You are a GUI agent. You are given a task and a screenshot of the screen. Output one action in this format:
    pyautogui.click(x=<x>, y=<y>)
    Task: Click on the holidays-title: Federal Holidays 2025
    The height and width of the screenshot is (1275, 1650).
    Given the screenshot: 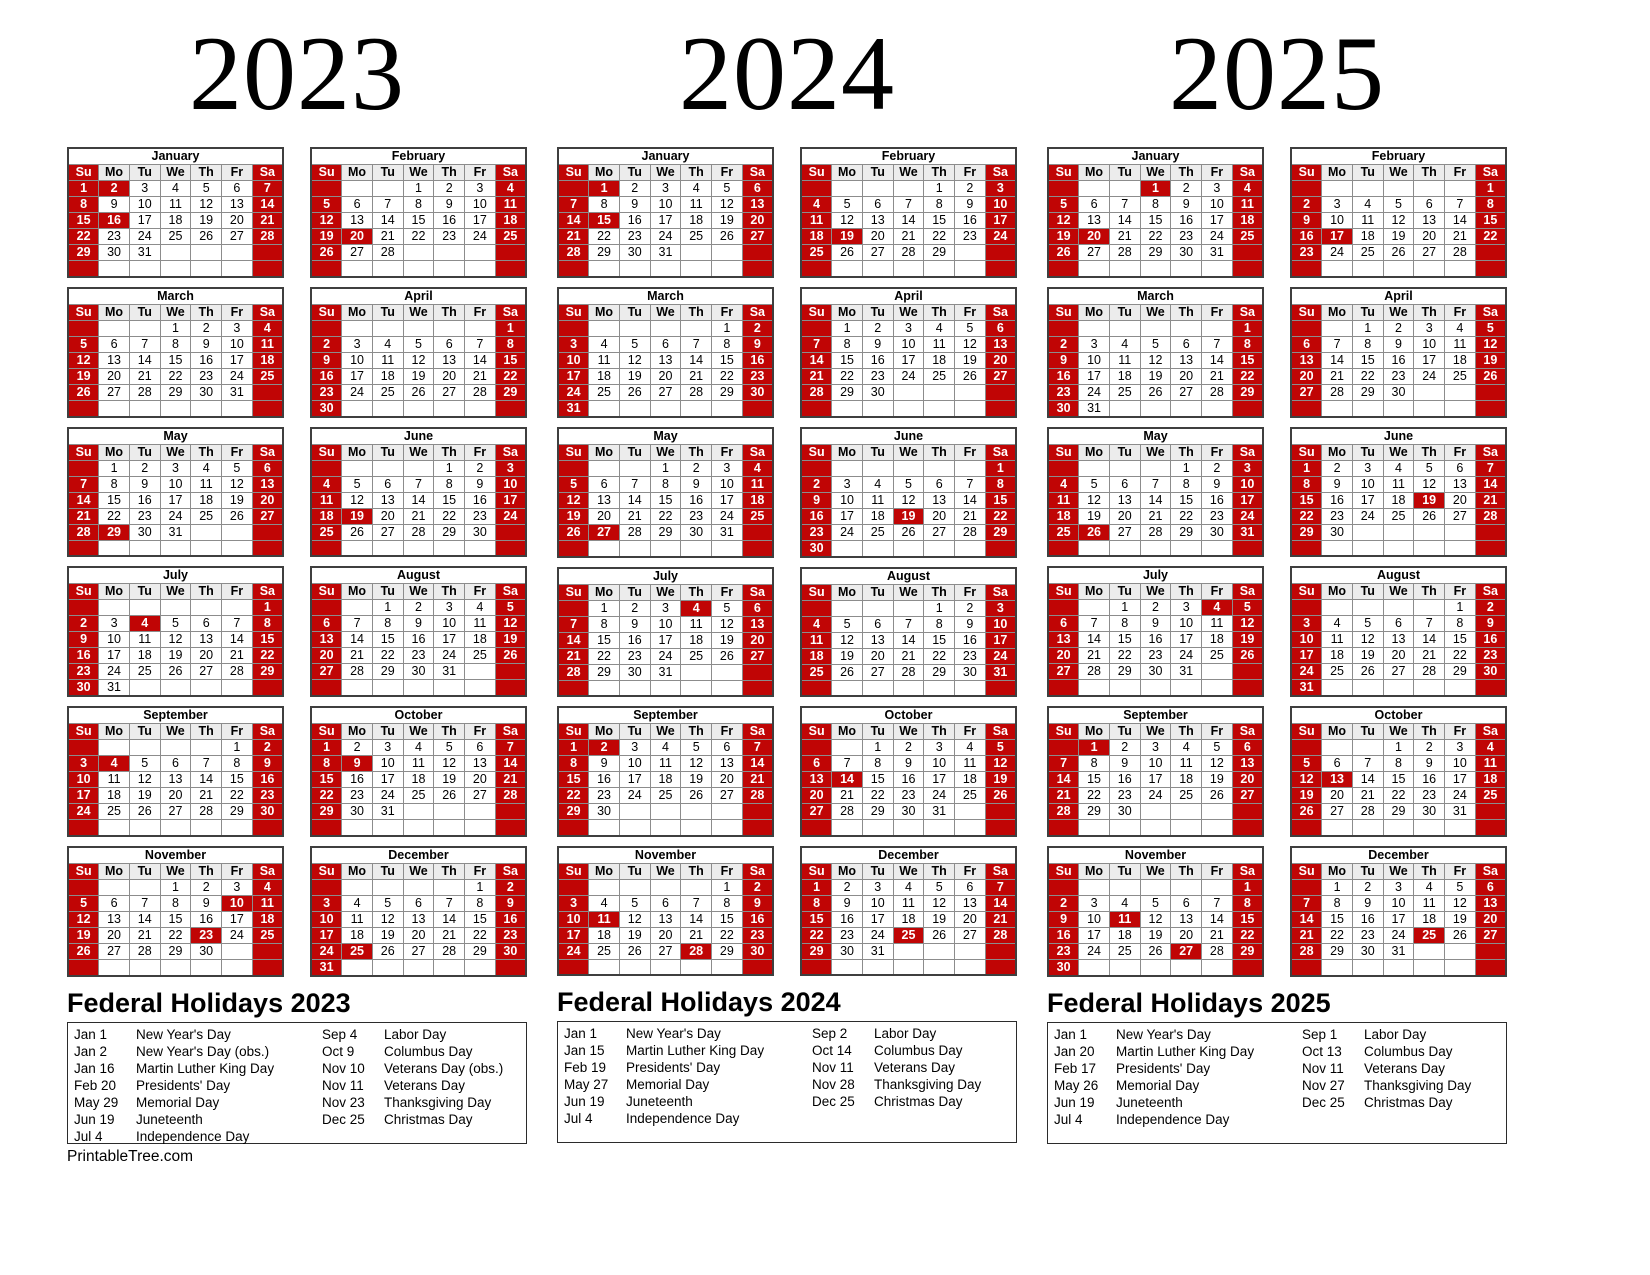 What is the action you would take?
    pyautogui.click(x=1189, y=1002)
    